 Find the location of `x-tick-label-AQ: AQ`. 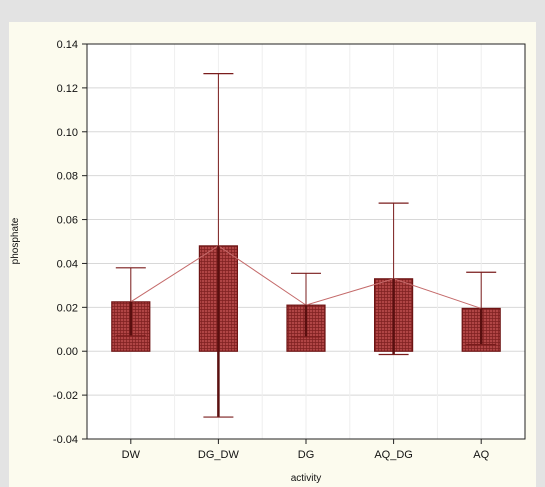

x-tick-label-AQ: AQ is located at coordinates (481, 455).